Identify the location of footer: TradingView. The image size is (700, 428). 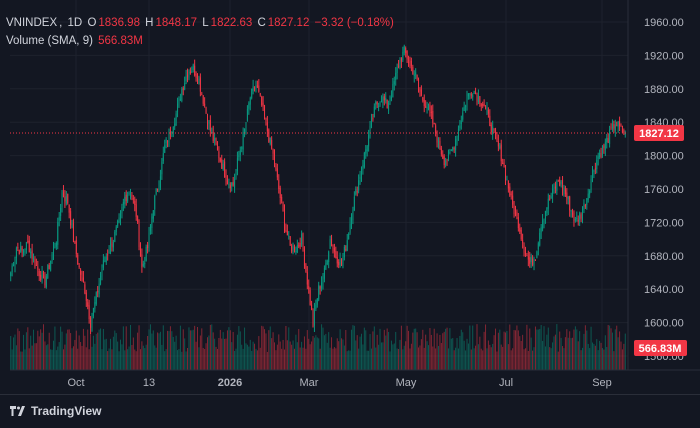
(350, 411).